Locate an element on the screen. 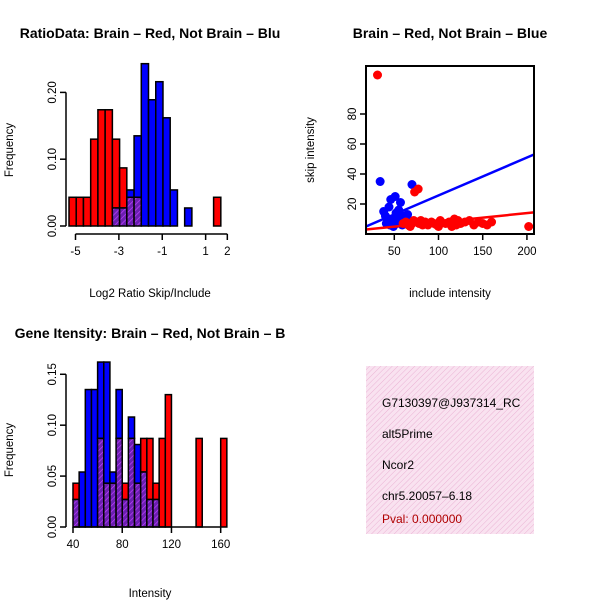 The width and height of the screenshot is (600, 600). y-tick-label: 60 is located at coordinates (353, 144).